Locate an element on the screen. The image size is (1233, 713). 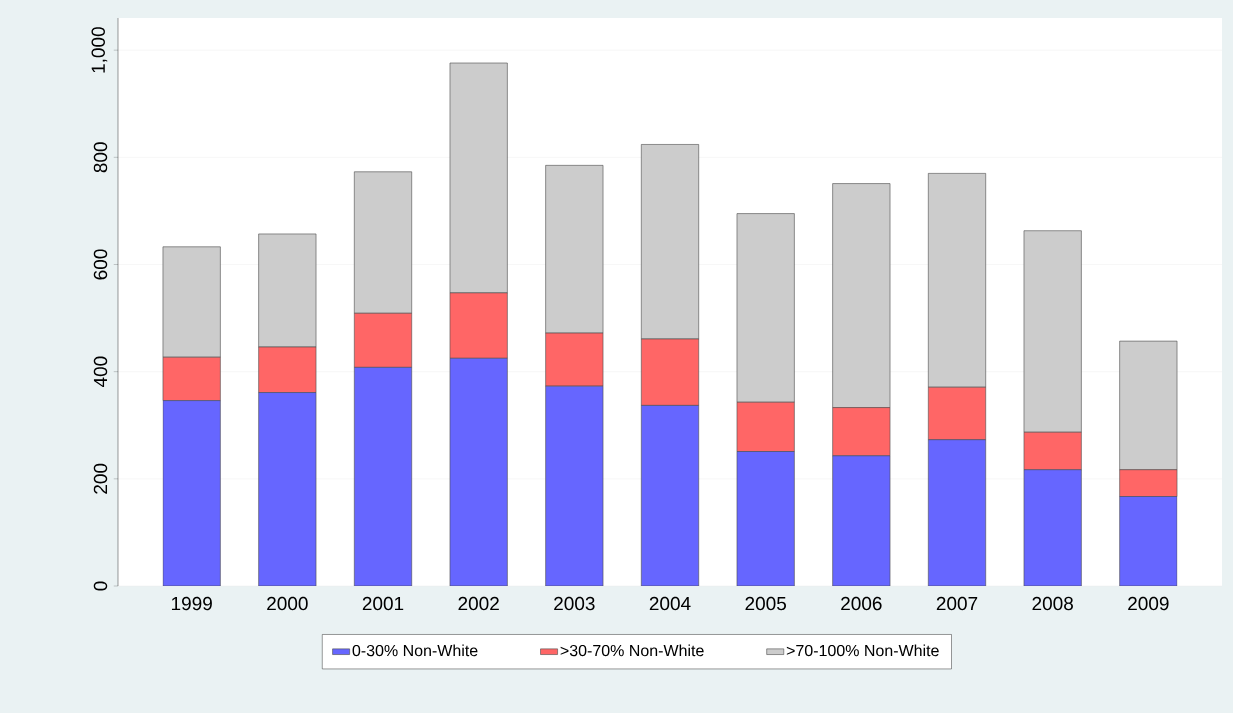
legend-label: >70-100% Non-White is located at coordinates (862, 650).